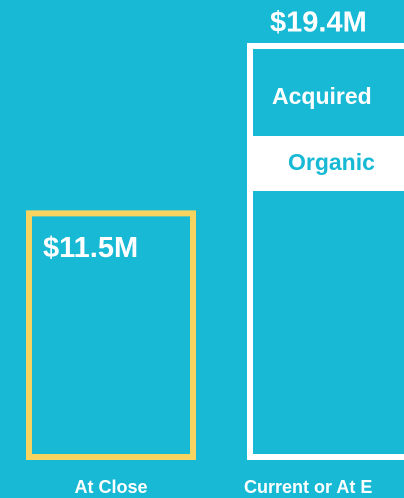 The height and width of the screenshot is (498, 404). I want to click on segment-label: Organic, so click(331, 162).